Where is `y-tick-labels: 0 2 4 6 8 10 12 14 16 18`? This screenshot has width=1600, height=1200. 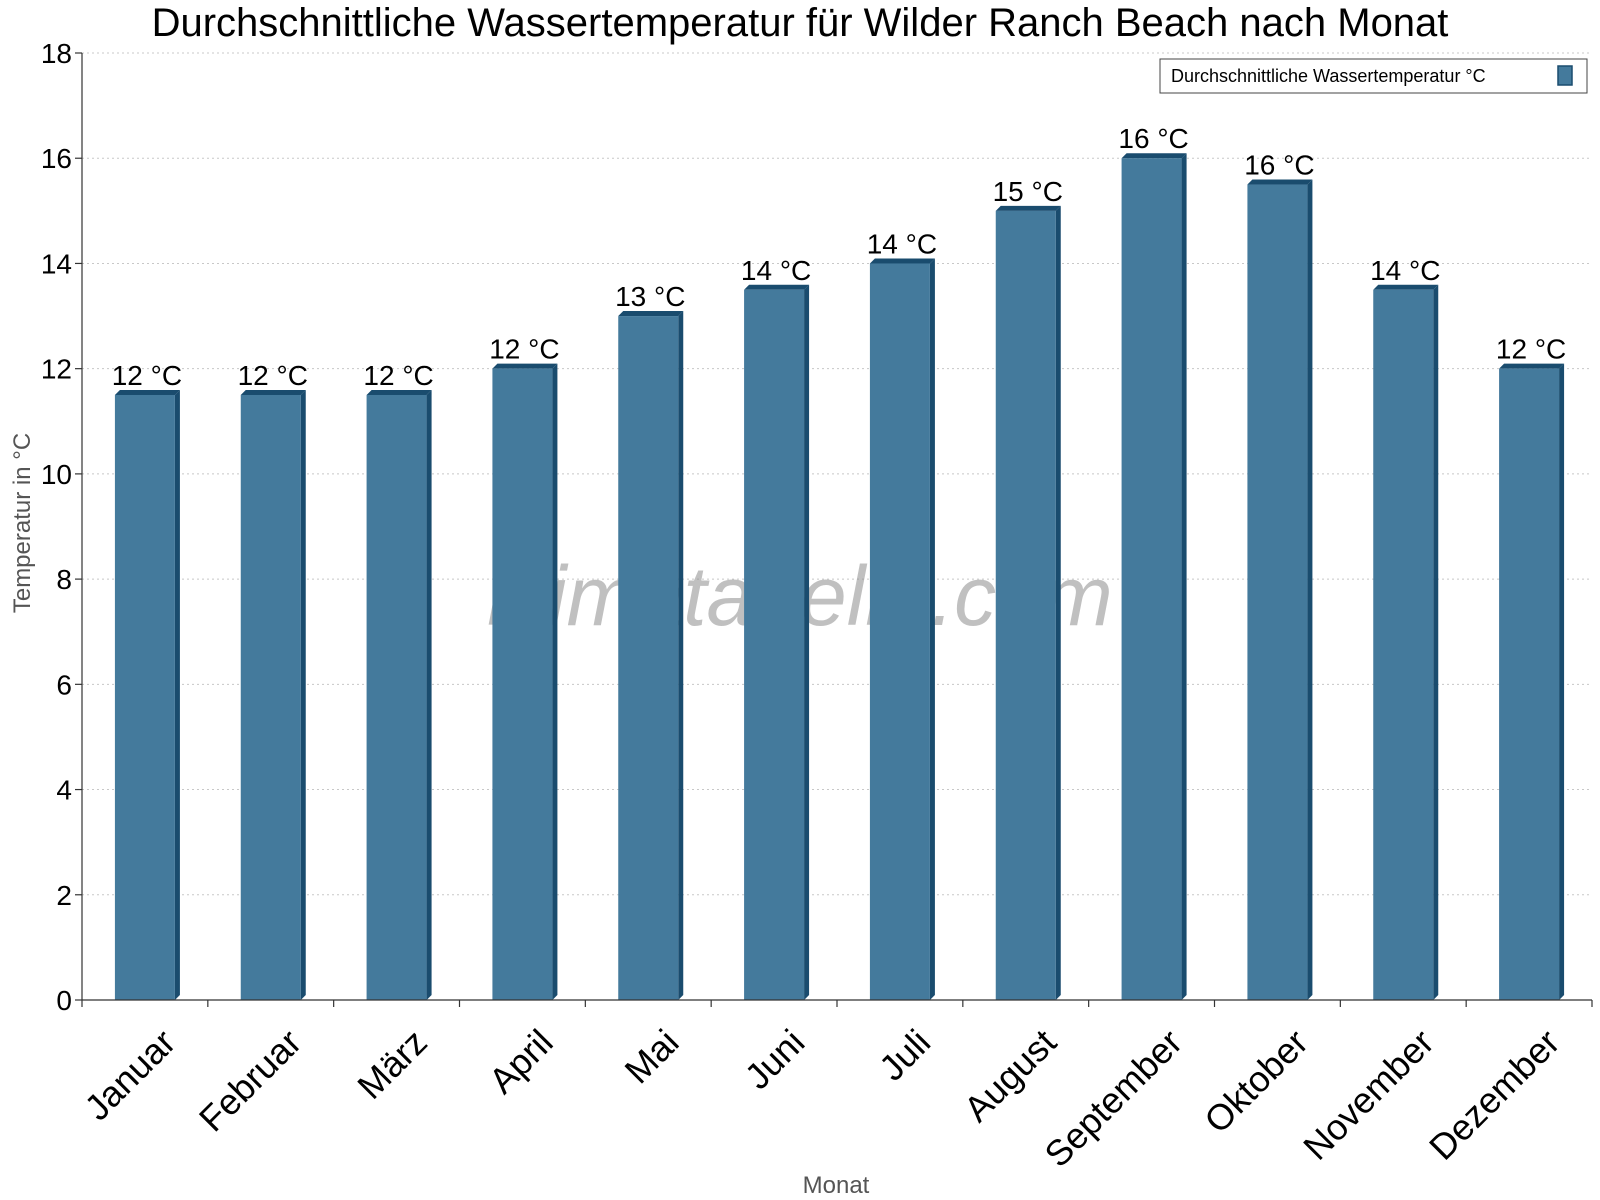
y-tick-labels: 0 2 4 6 8 10 12 14 16 18 is located at coordinates (56, 527).